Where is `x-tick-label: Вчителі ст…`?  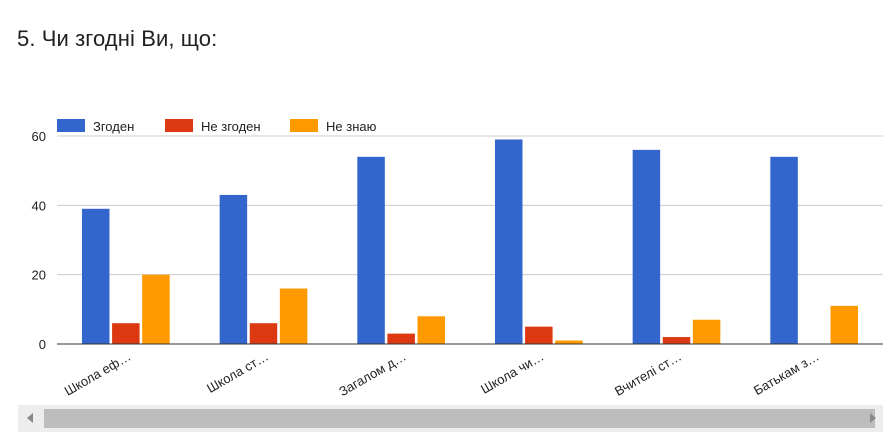 x-tick-label: Вчителі ст… is located at coordinates (648, 374).